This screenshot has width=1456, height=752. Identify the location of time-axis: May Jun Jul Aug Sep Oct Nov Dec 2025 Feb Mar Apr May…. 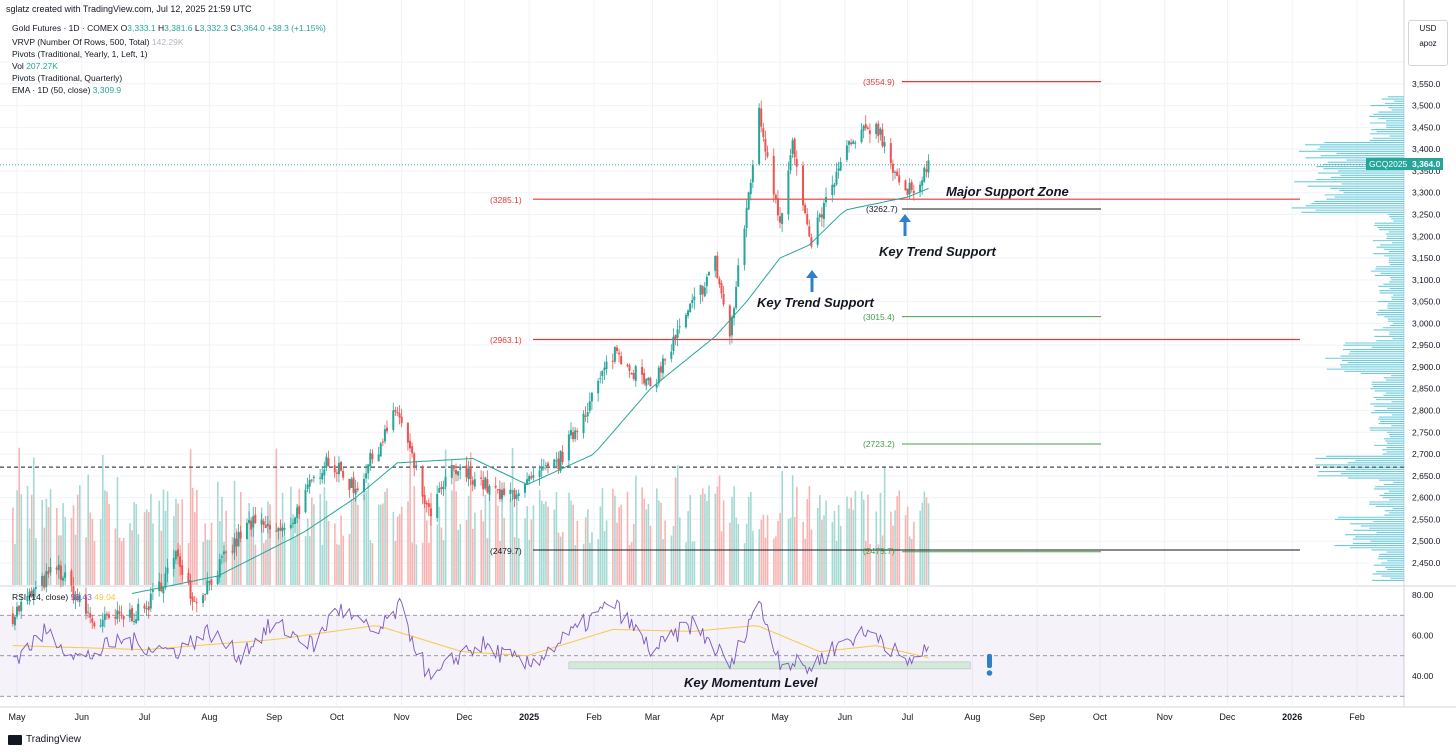
(686, 717).